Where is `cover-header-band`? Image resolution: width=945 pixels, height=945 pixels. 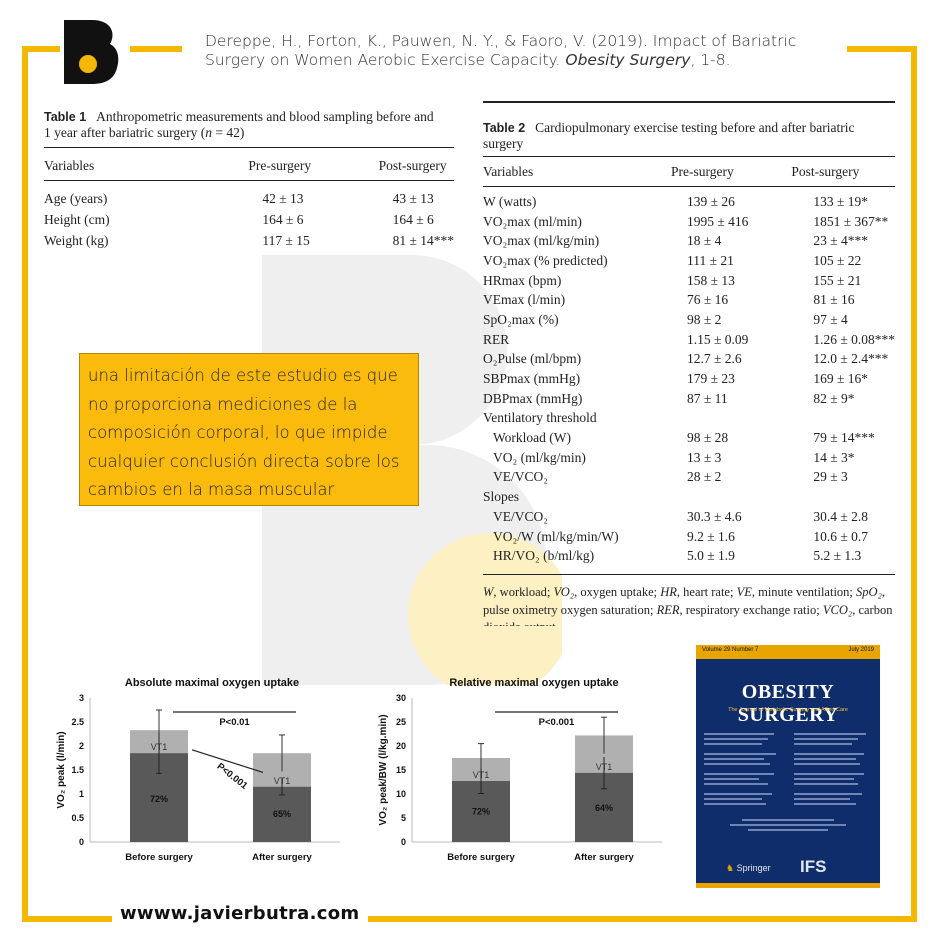
cover-header-band is located at coordinates (788, 652).